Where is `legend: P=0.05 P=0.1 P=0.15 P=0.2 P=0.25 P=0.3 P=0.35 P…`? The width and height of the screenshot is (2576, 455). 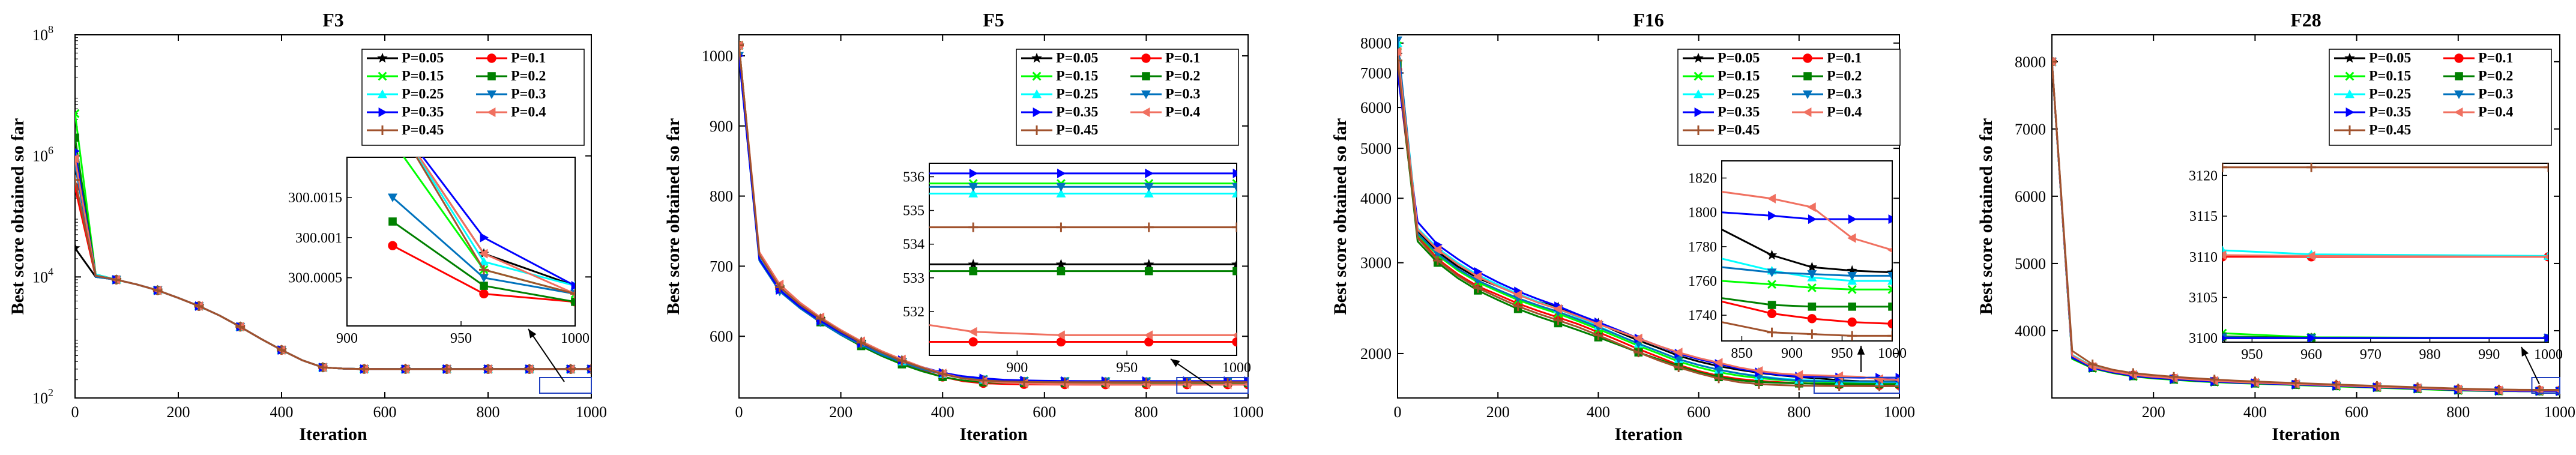
legend: P=0.05 P=0.1 P=0.15 P=0.2 P=0.25 P=0.3 P=0.35 P… is located at coordinates (1789, 97).